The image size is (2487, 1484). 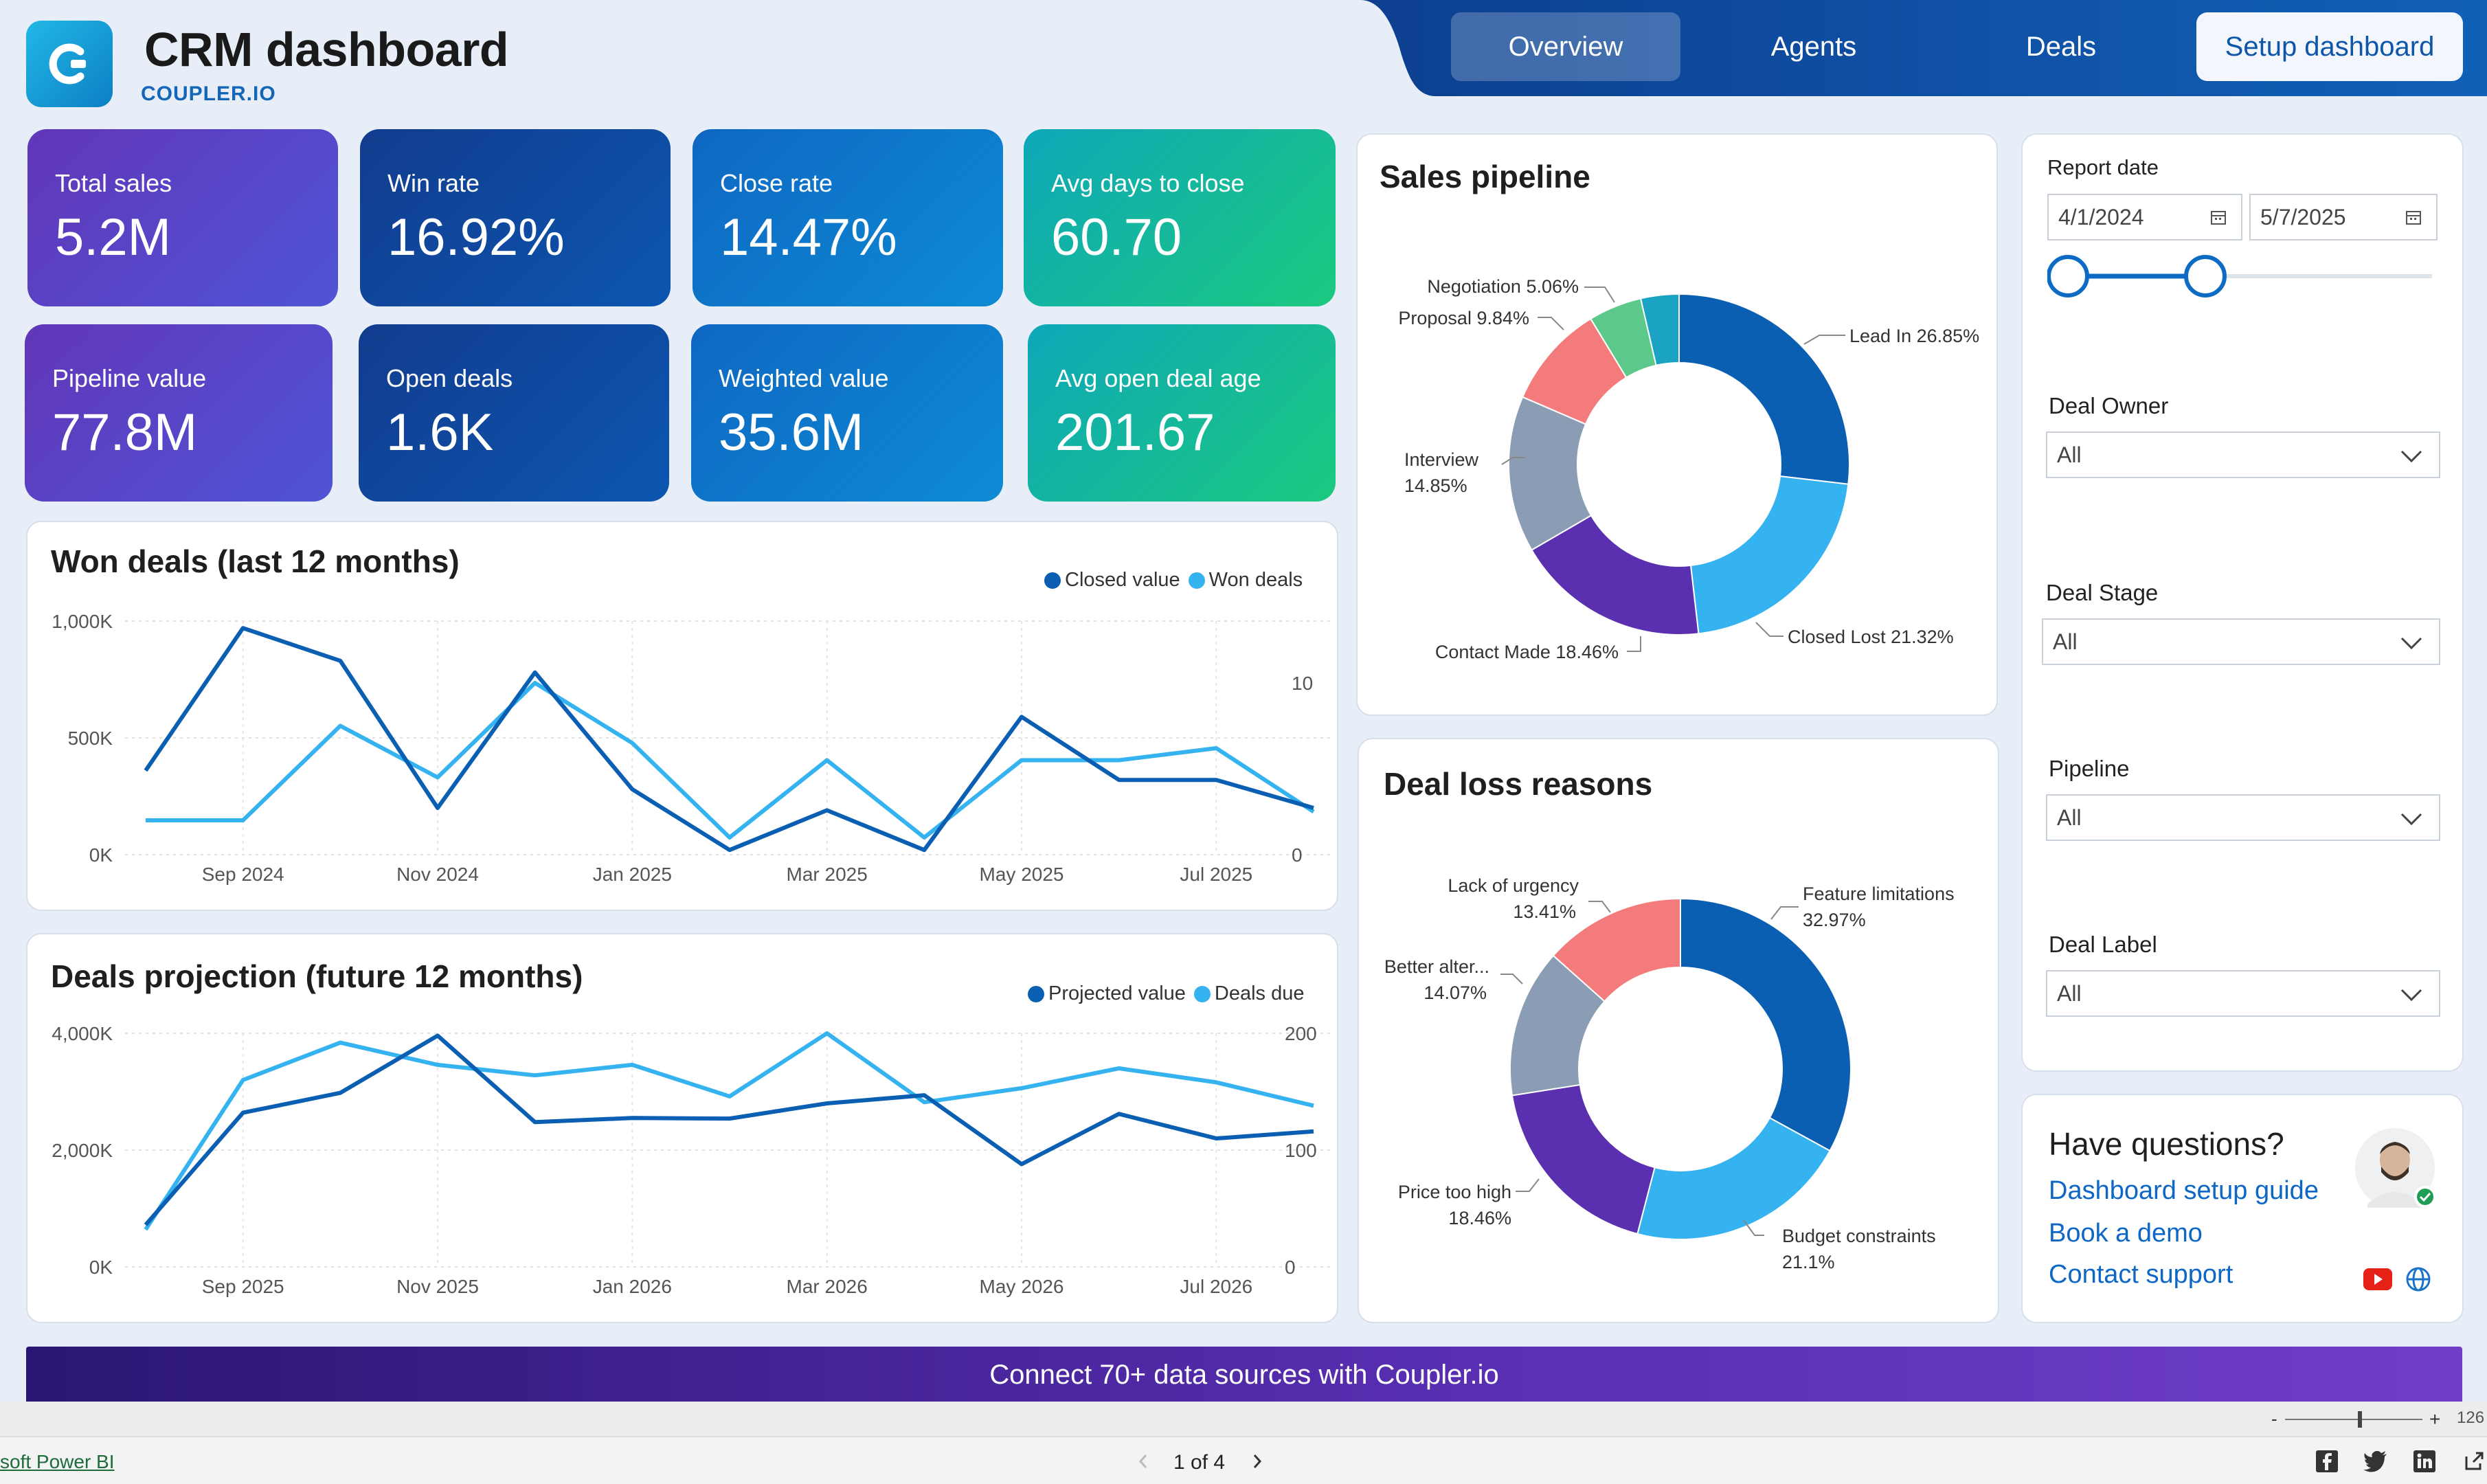 I want to click on label-contact-made: Contact Made 18.46%, so click(x=1527, y=652).